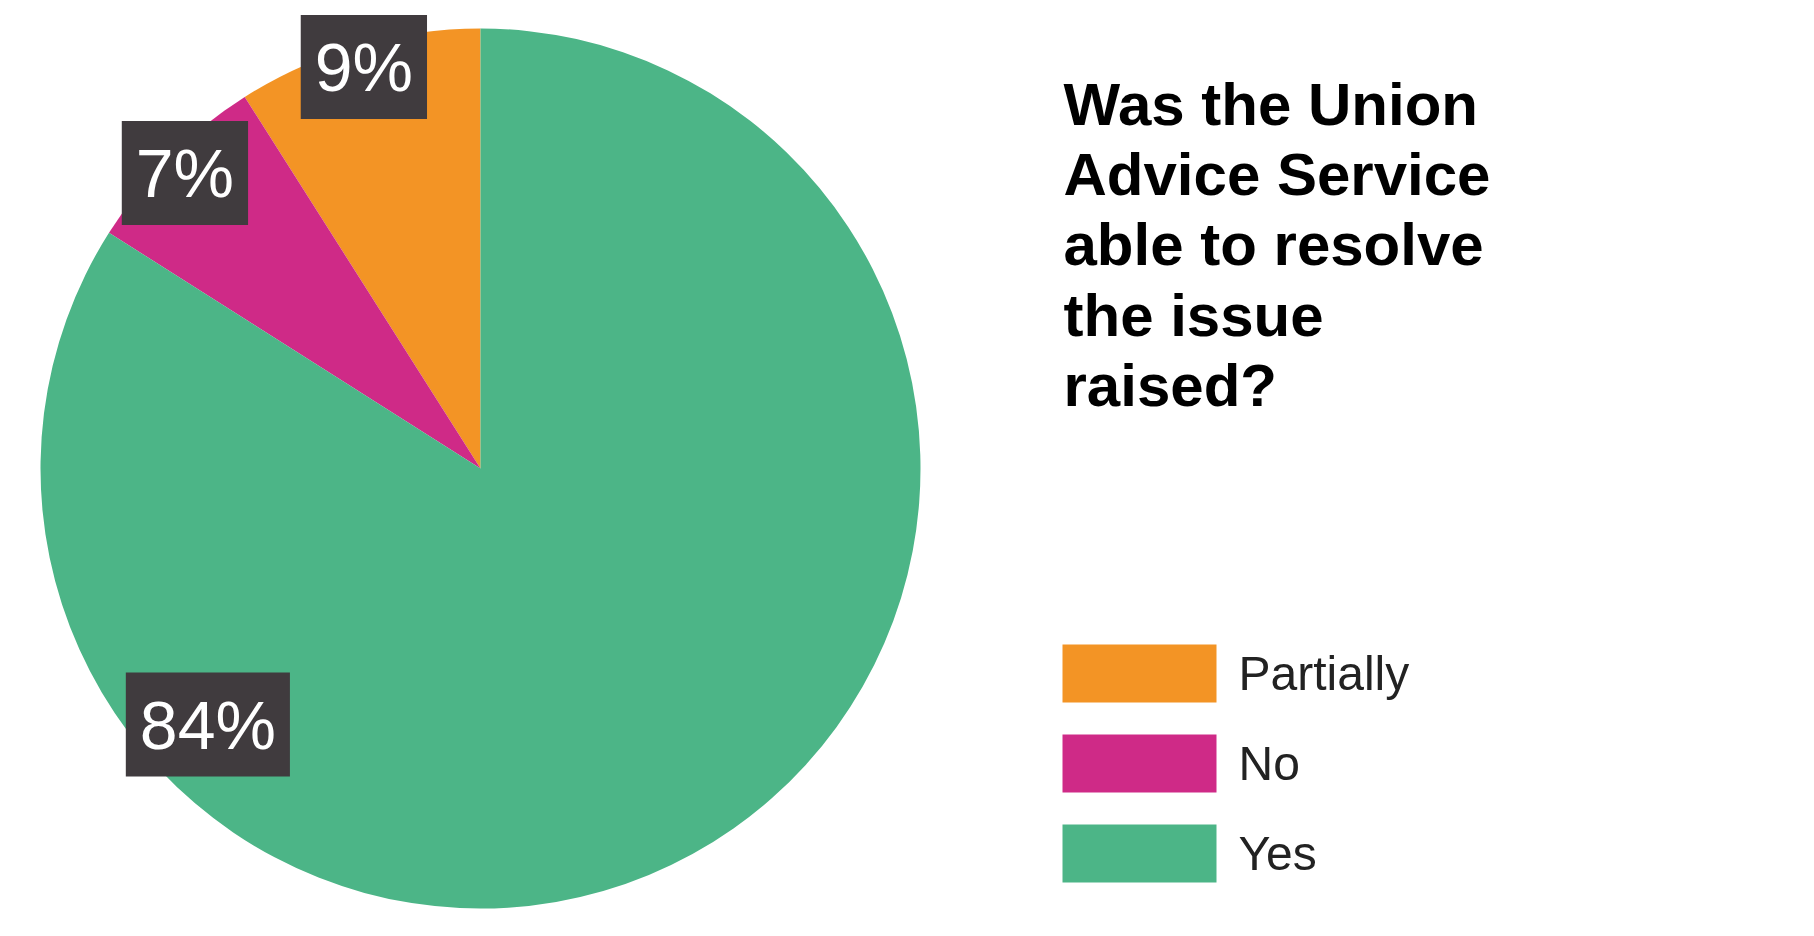  What do you see at coordinates (1324, 673) in the screenshot?
I see `legend-label: Partially` at bounding box center [1324, 673].